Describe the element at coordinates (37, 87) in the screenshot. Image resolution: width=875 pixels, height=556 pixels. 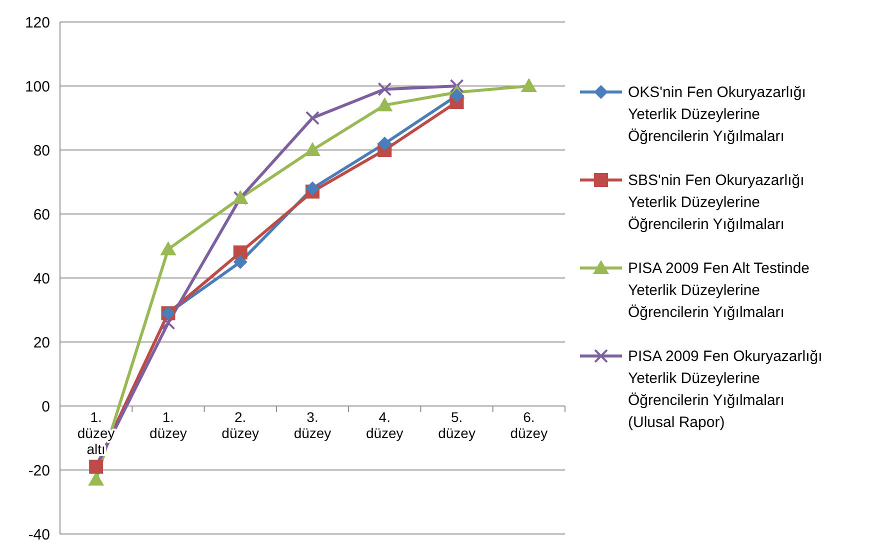
I see `y-tick-label: 100` at that location.